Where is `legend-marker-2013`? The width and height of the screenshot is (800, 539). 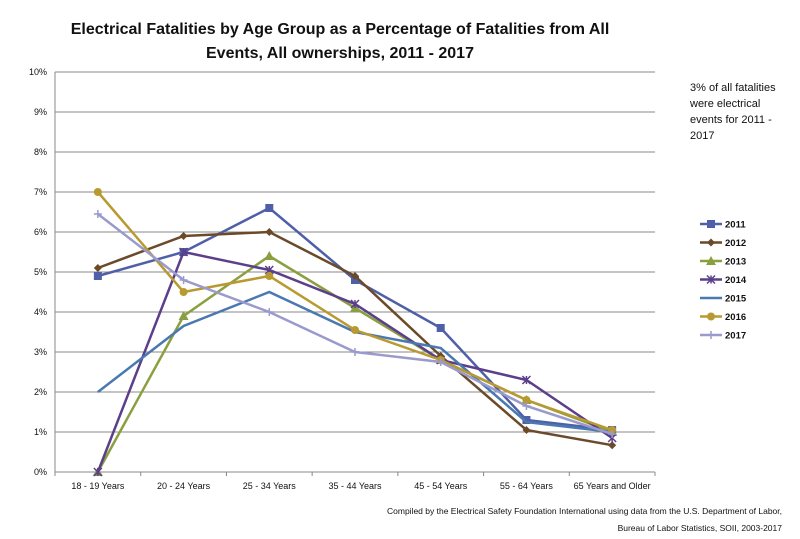 legend-marker-2013 is located at coordinates (711, 260).